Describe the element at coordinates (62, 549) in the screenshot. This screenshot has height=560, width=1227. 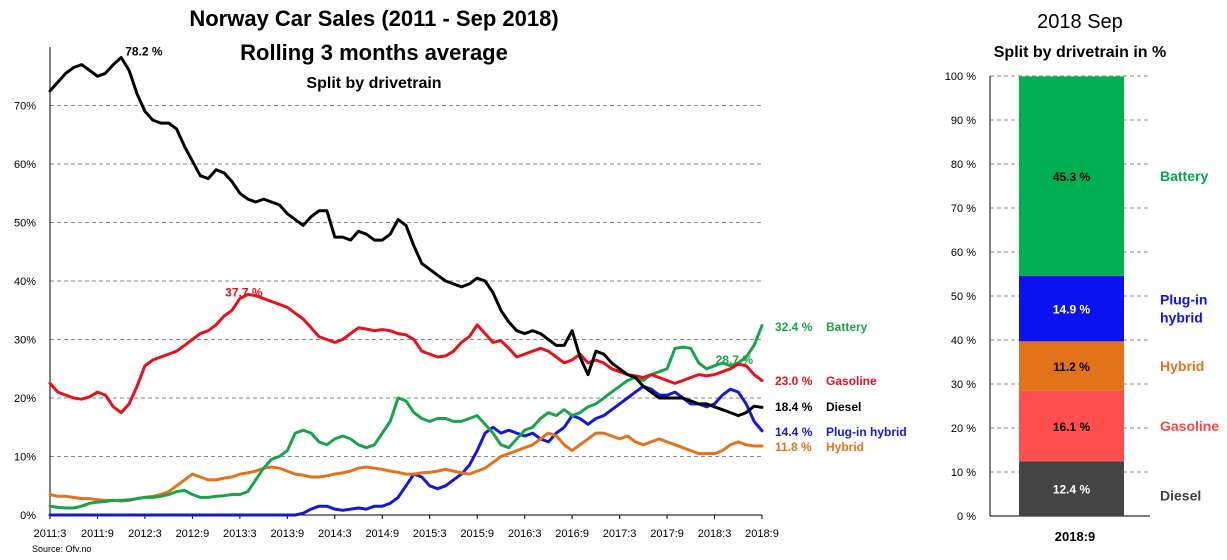
I see `source-note: Source: Ofv.no` at that location.